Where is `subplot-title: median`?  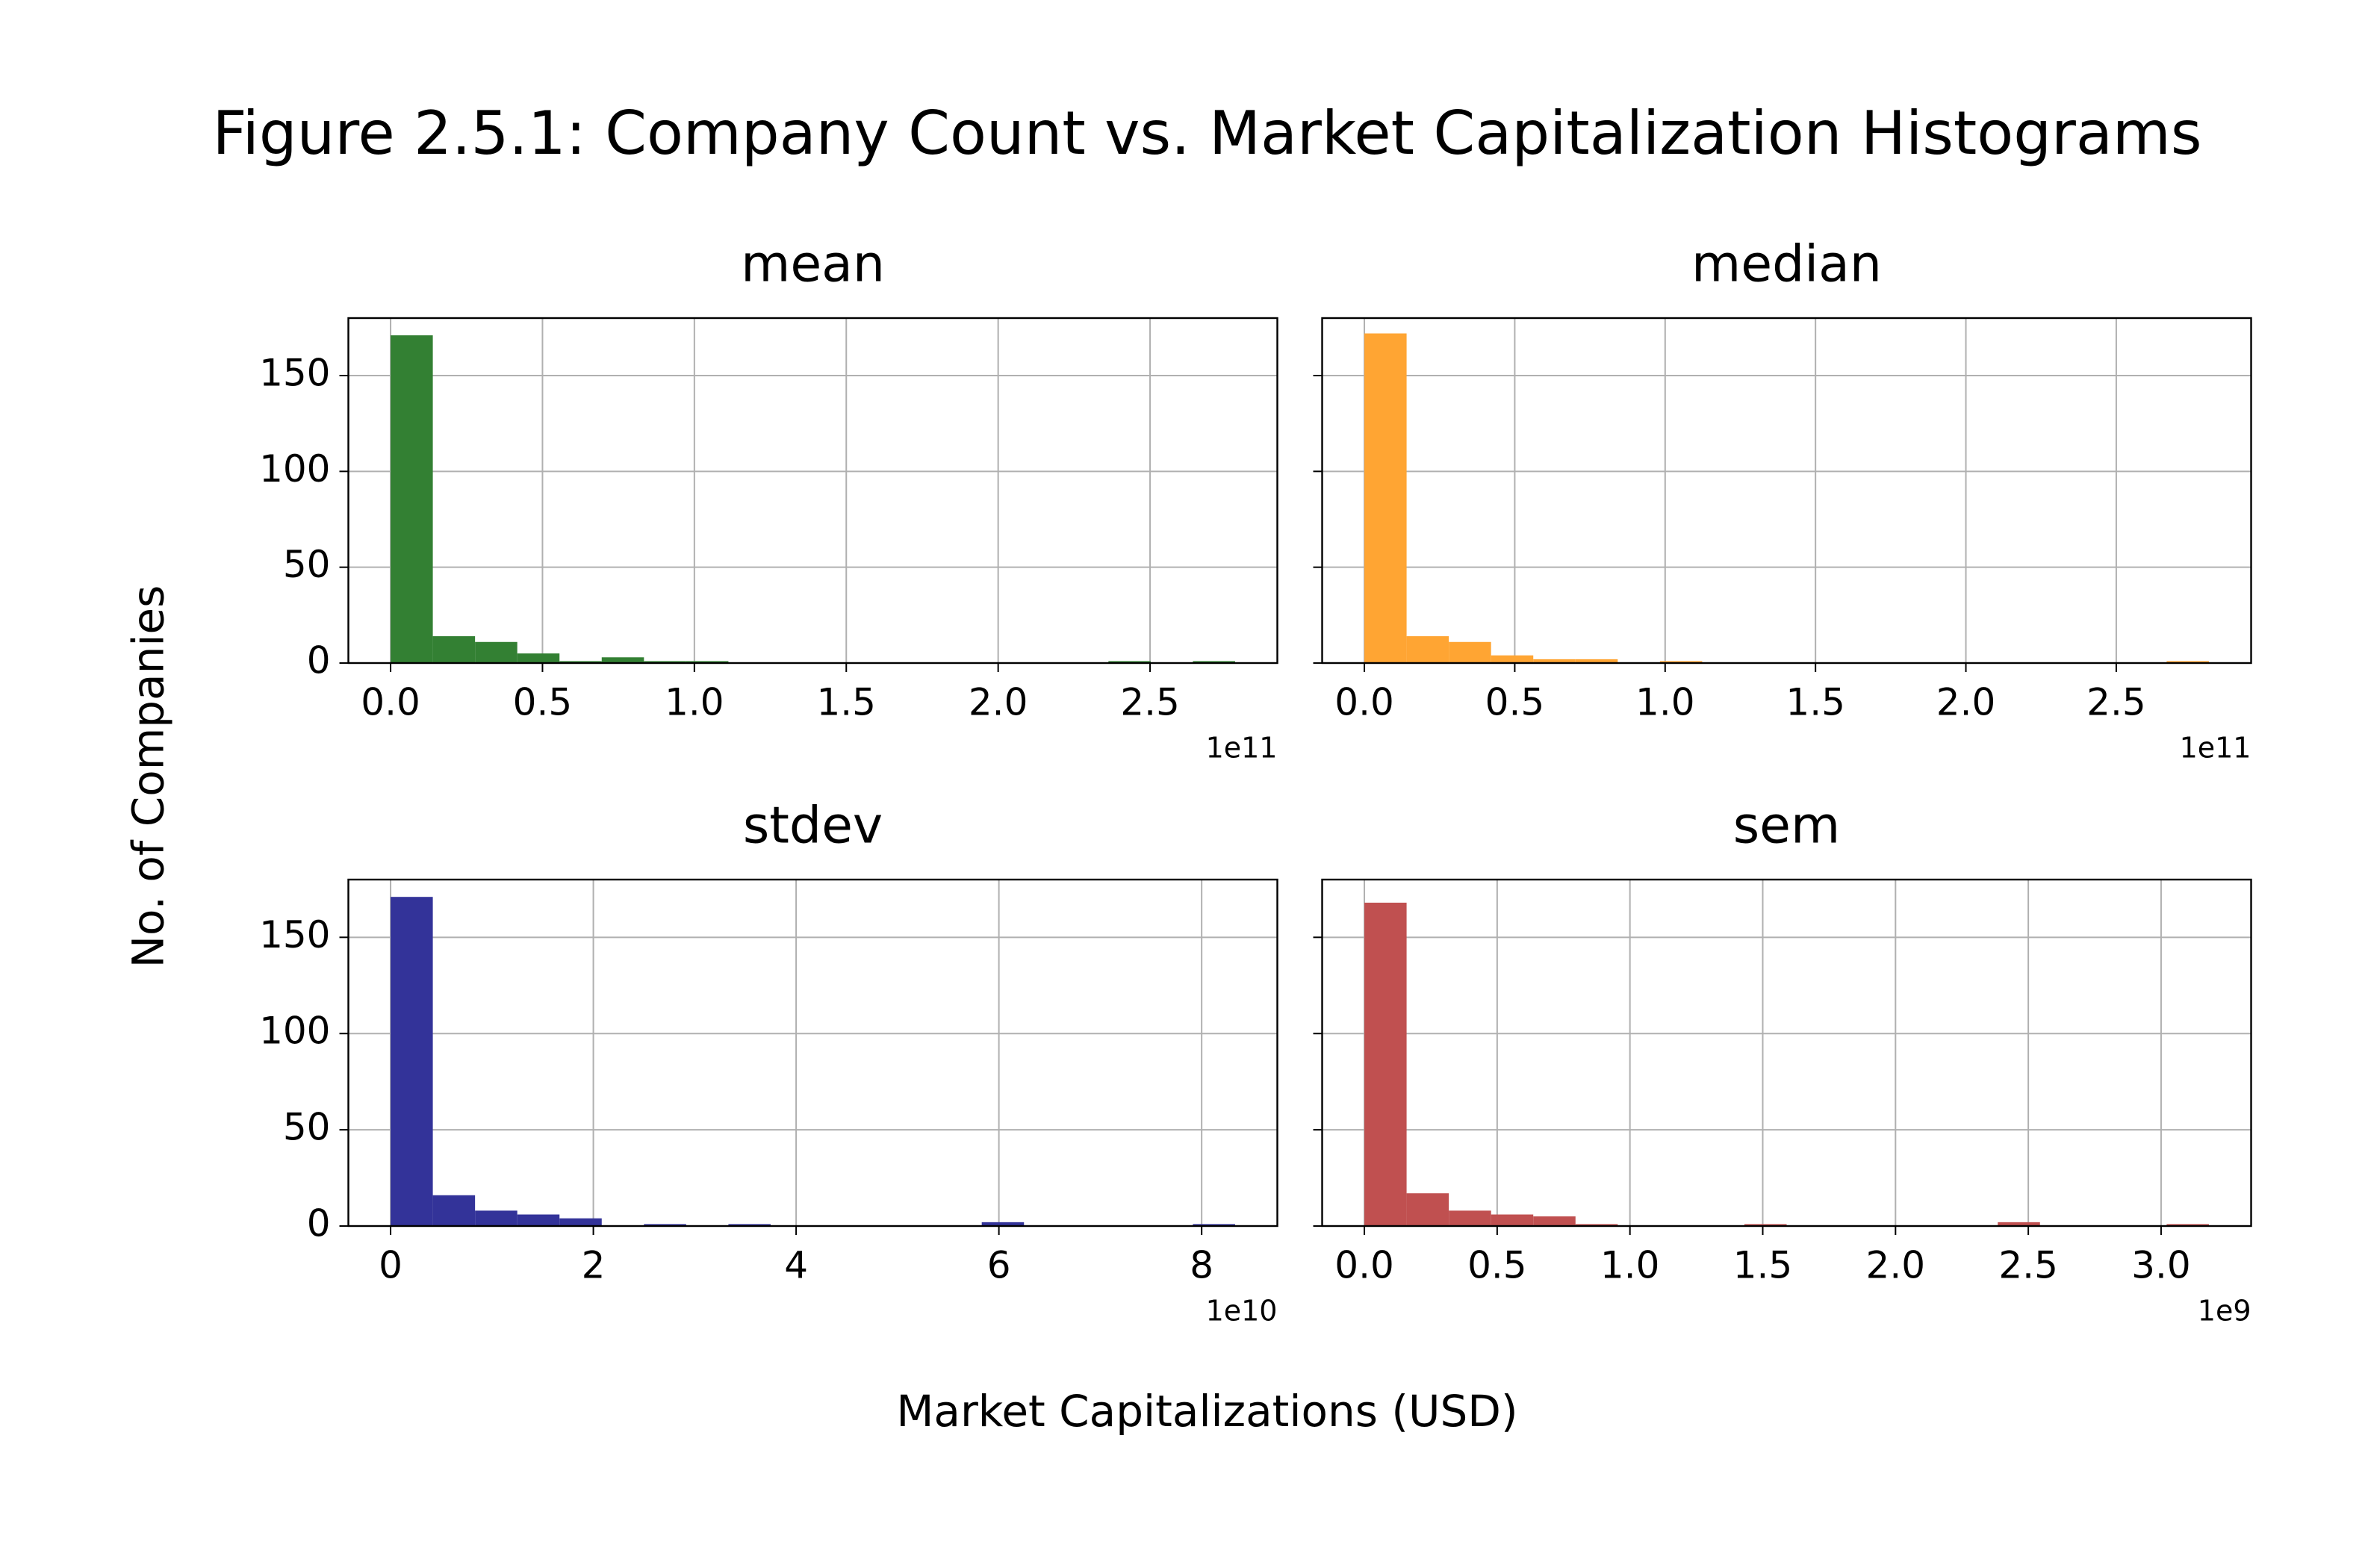 subplot-title: median is located at coordinates (1786, 264).